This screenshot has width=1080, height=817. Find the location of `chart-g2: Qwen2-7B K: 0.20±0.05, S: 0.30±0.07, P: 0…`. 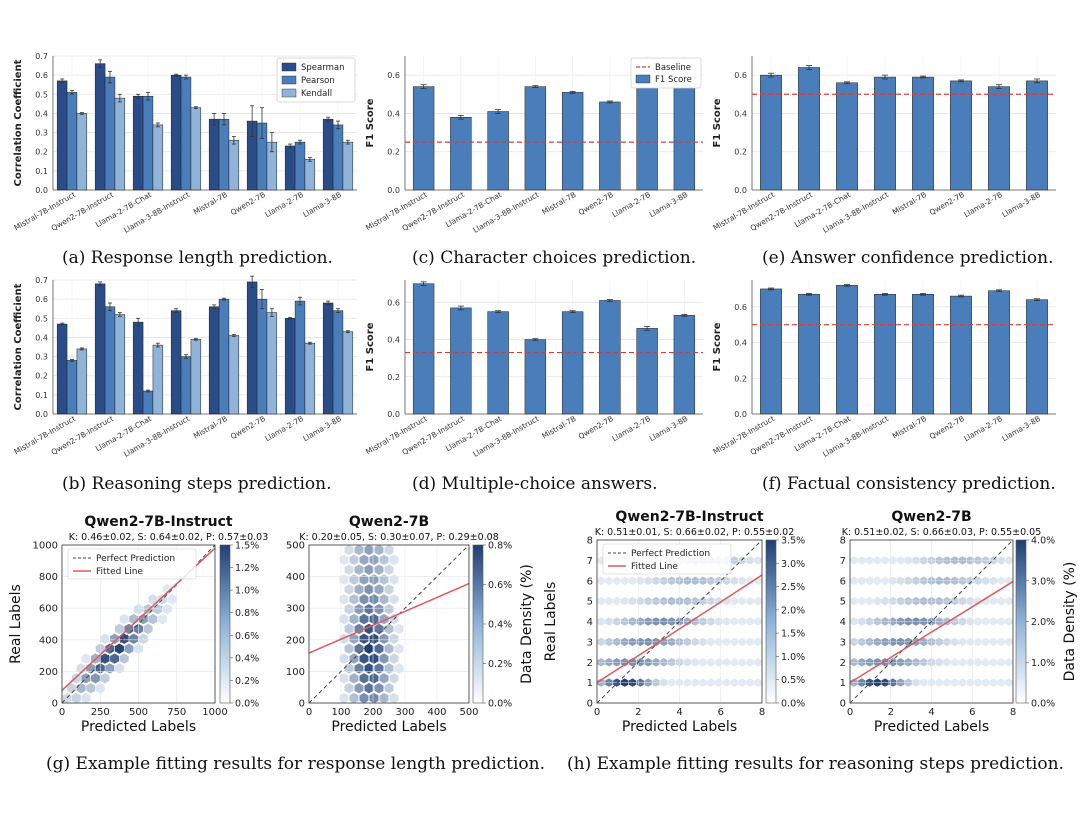

chart-g2: Qwen2-7B K: 0.20±0.05, S: 0.30±0.07, P: 0… is located at coordinates (410, 624).